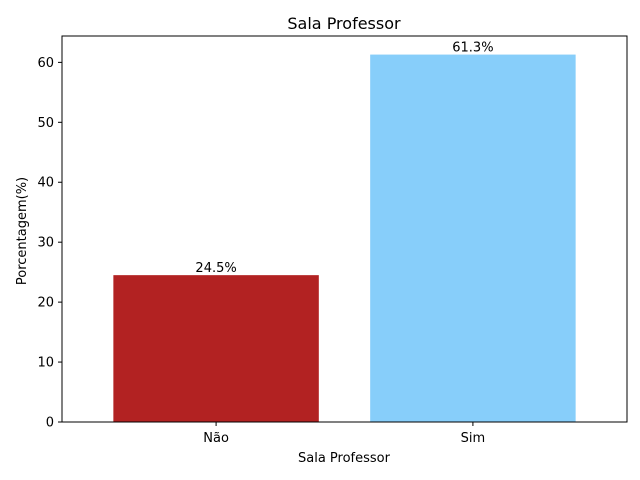 This screenshot has width=640, height=480. What do you see at coordinates (344, 23) in the screenshot?
I see `chart-title: Sala Professor` at bounding box center [344, 23].